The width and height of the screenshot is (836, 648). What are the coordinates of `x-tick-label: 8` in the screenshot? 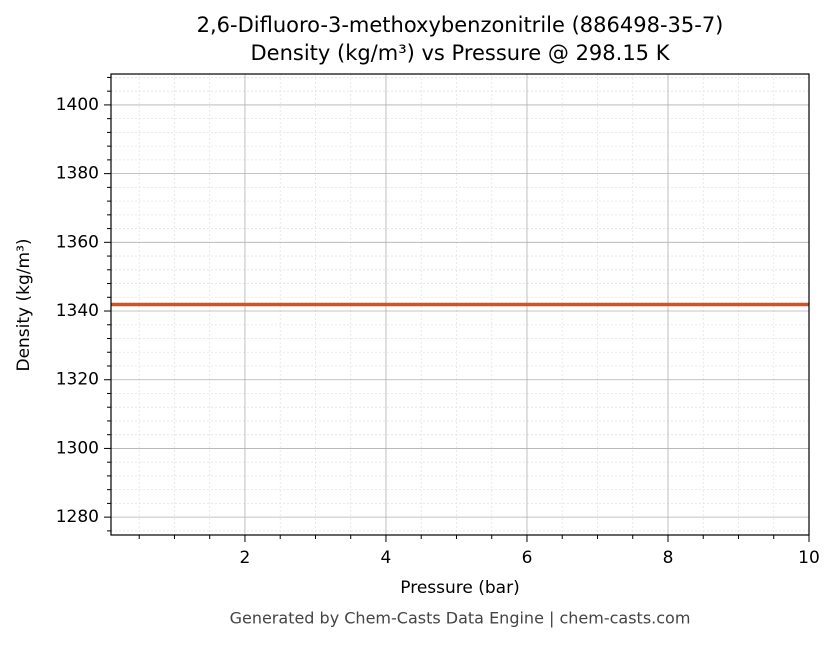 It's located at (668, 558).